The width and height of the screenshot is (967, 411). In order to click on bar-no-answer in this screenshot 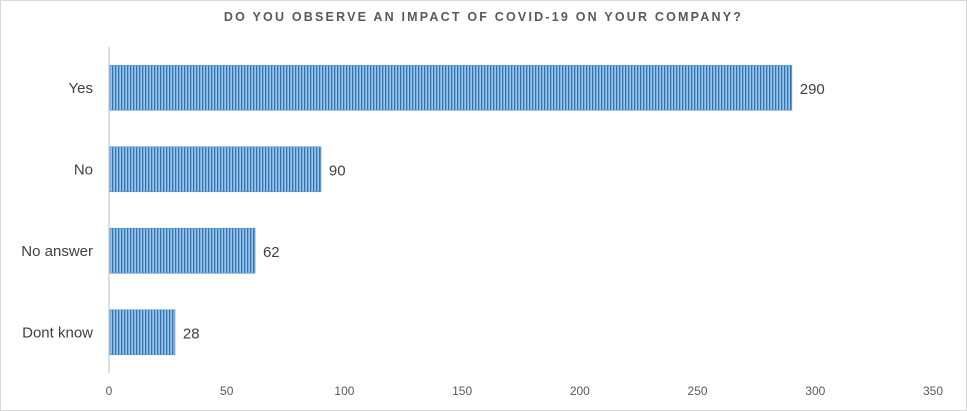, I will do `click(182, 250)`.